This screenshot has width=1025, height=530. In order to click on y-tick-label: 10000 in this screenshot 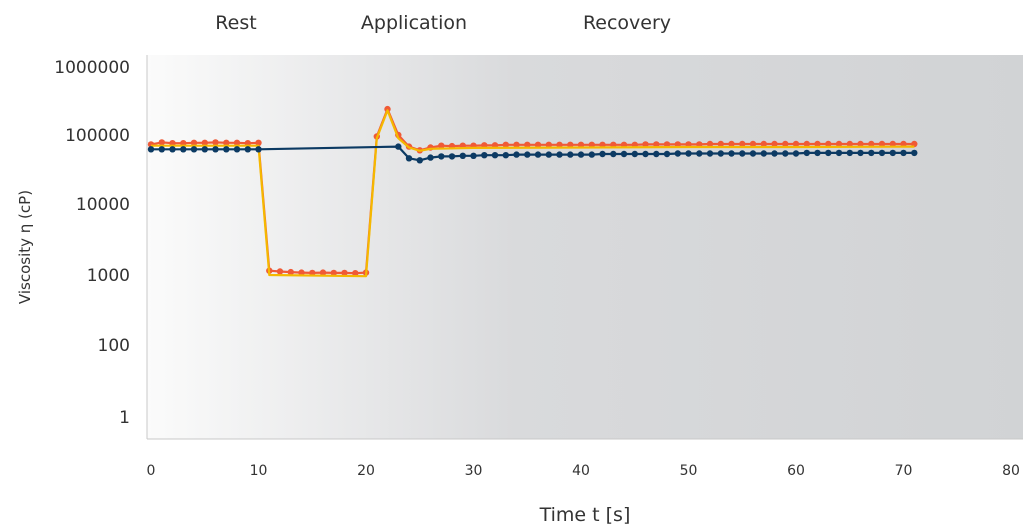, I will do `click(103, 205)`.